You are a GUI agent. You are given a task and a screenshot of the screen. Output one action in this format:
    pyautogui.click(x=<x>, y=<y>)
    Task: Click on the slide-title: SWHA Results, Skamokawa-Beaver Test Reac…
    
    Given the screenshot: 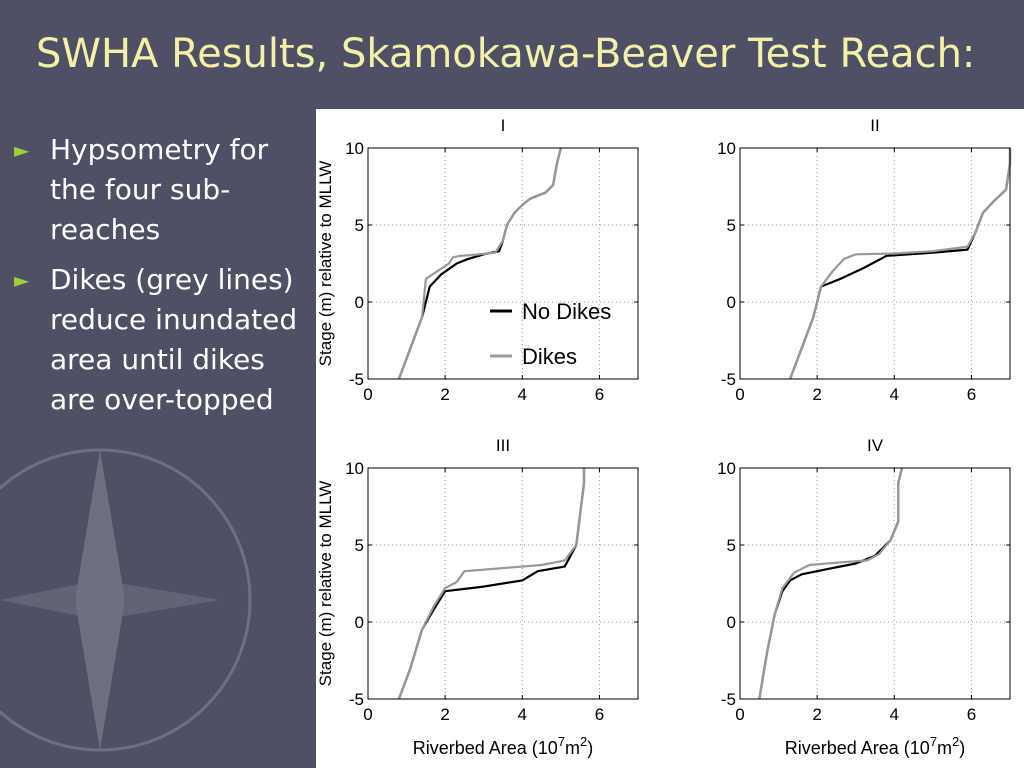 What is the action you would take?
    pyautogui.click(x=506, y=54)
    